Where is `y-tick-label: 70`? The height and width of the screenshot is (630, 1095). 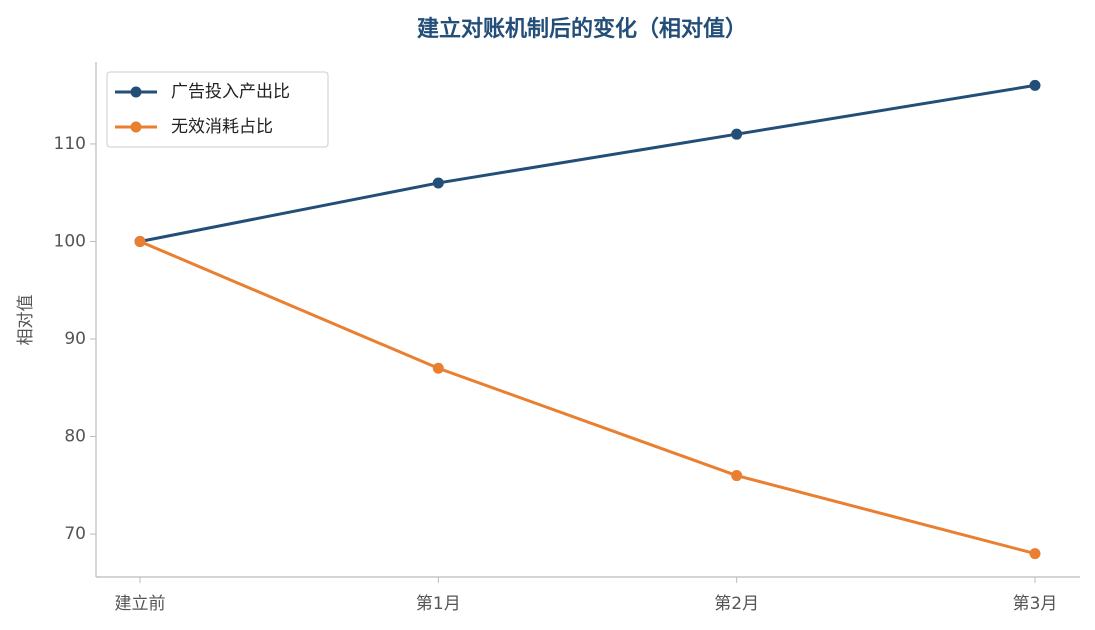 y-tick-label: 70 is located at coordinates (75, 534).